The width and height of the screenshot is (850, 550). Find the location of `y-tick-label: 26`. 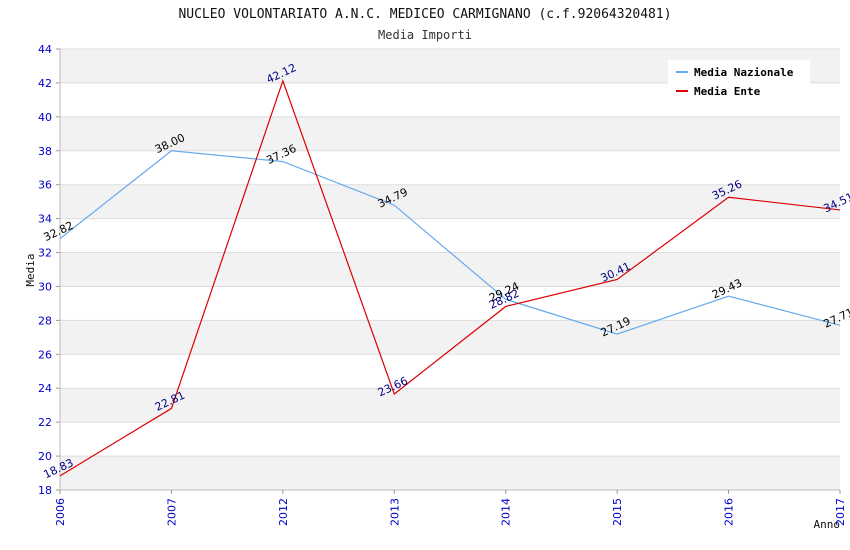

y-tick-label: 26 is located at coordinates (45, 354).